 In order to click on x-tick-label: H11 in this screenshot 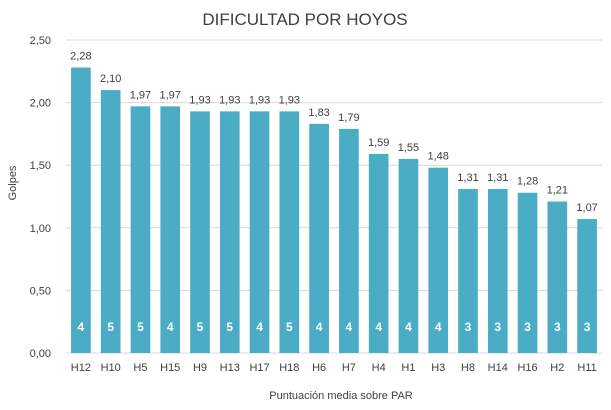, I will do `click(586, 368)`.